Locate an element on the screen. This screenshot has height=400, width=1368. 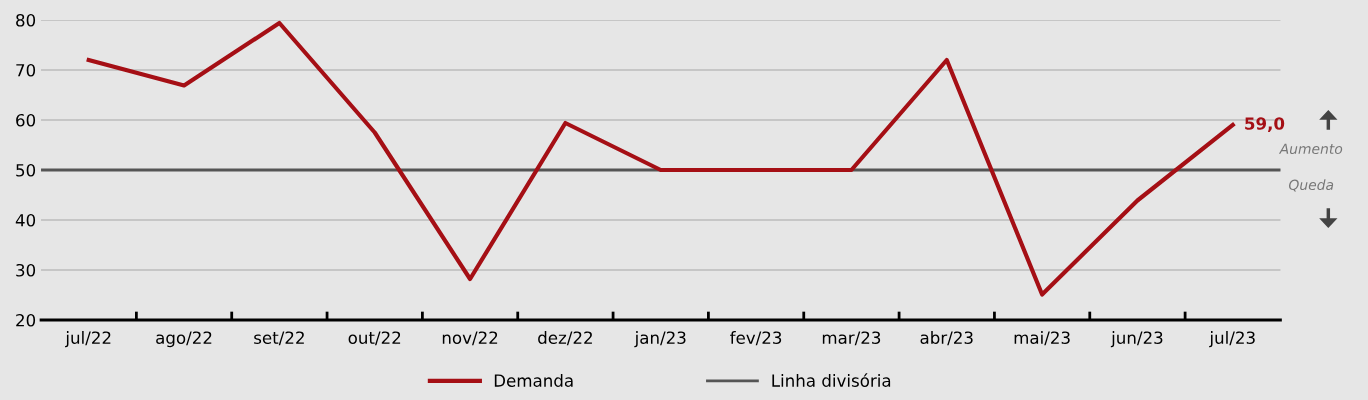
x-tick-label: mar/23 is located at coordinates (851, 338).